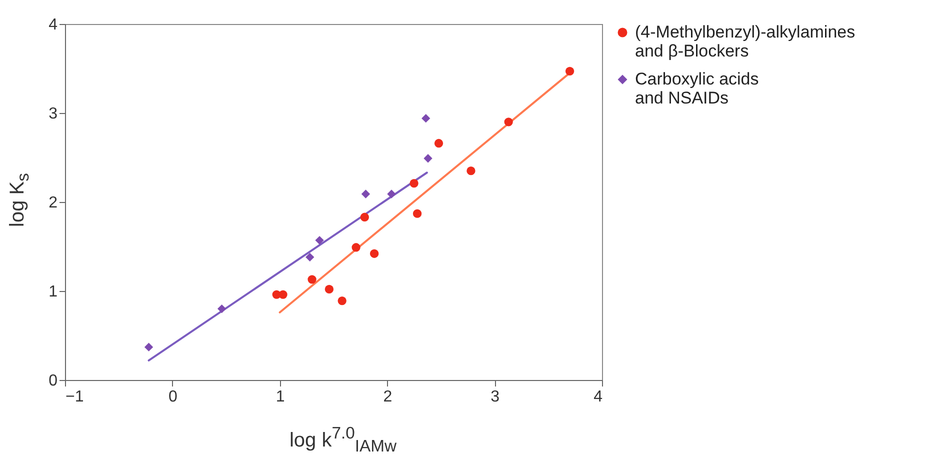 The width and height of the screenshot is (927, 464). Describe the element at coordinates (53, 114) in the screenshot. I see `y-tick-label: 3` at that location.